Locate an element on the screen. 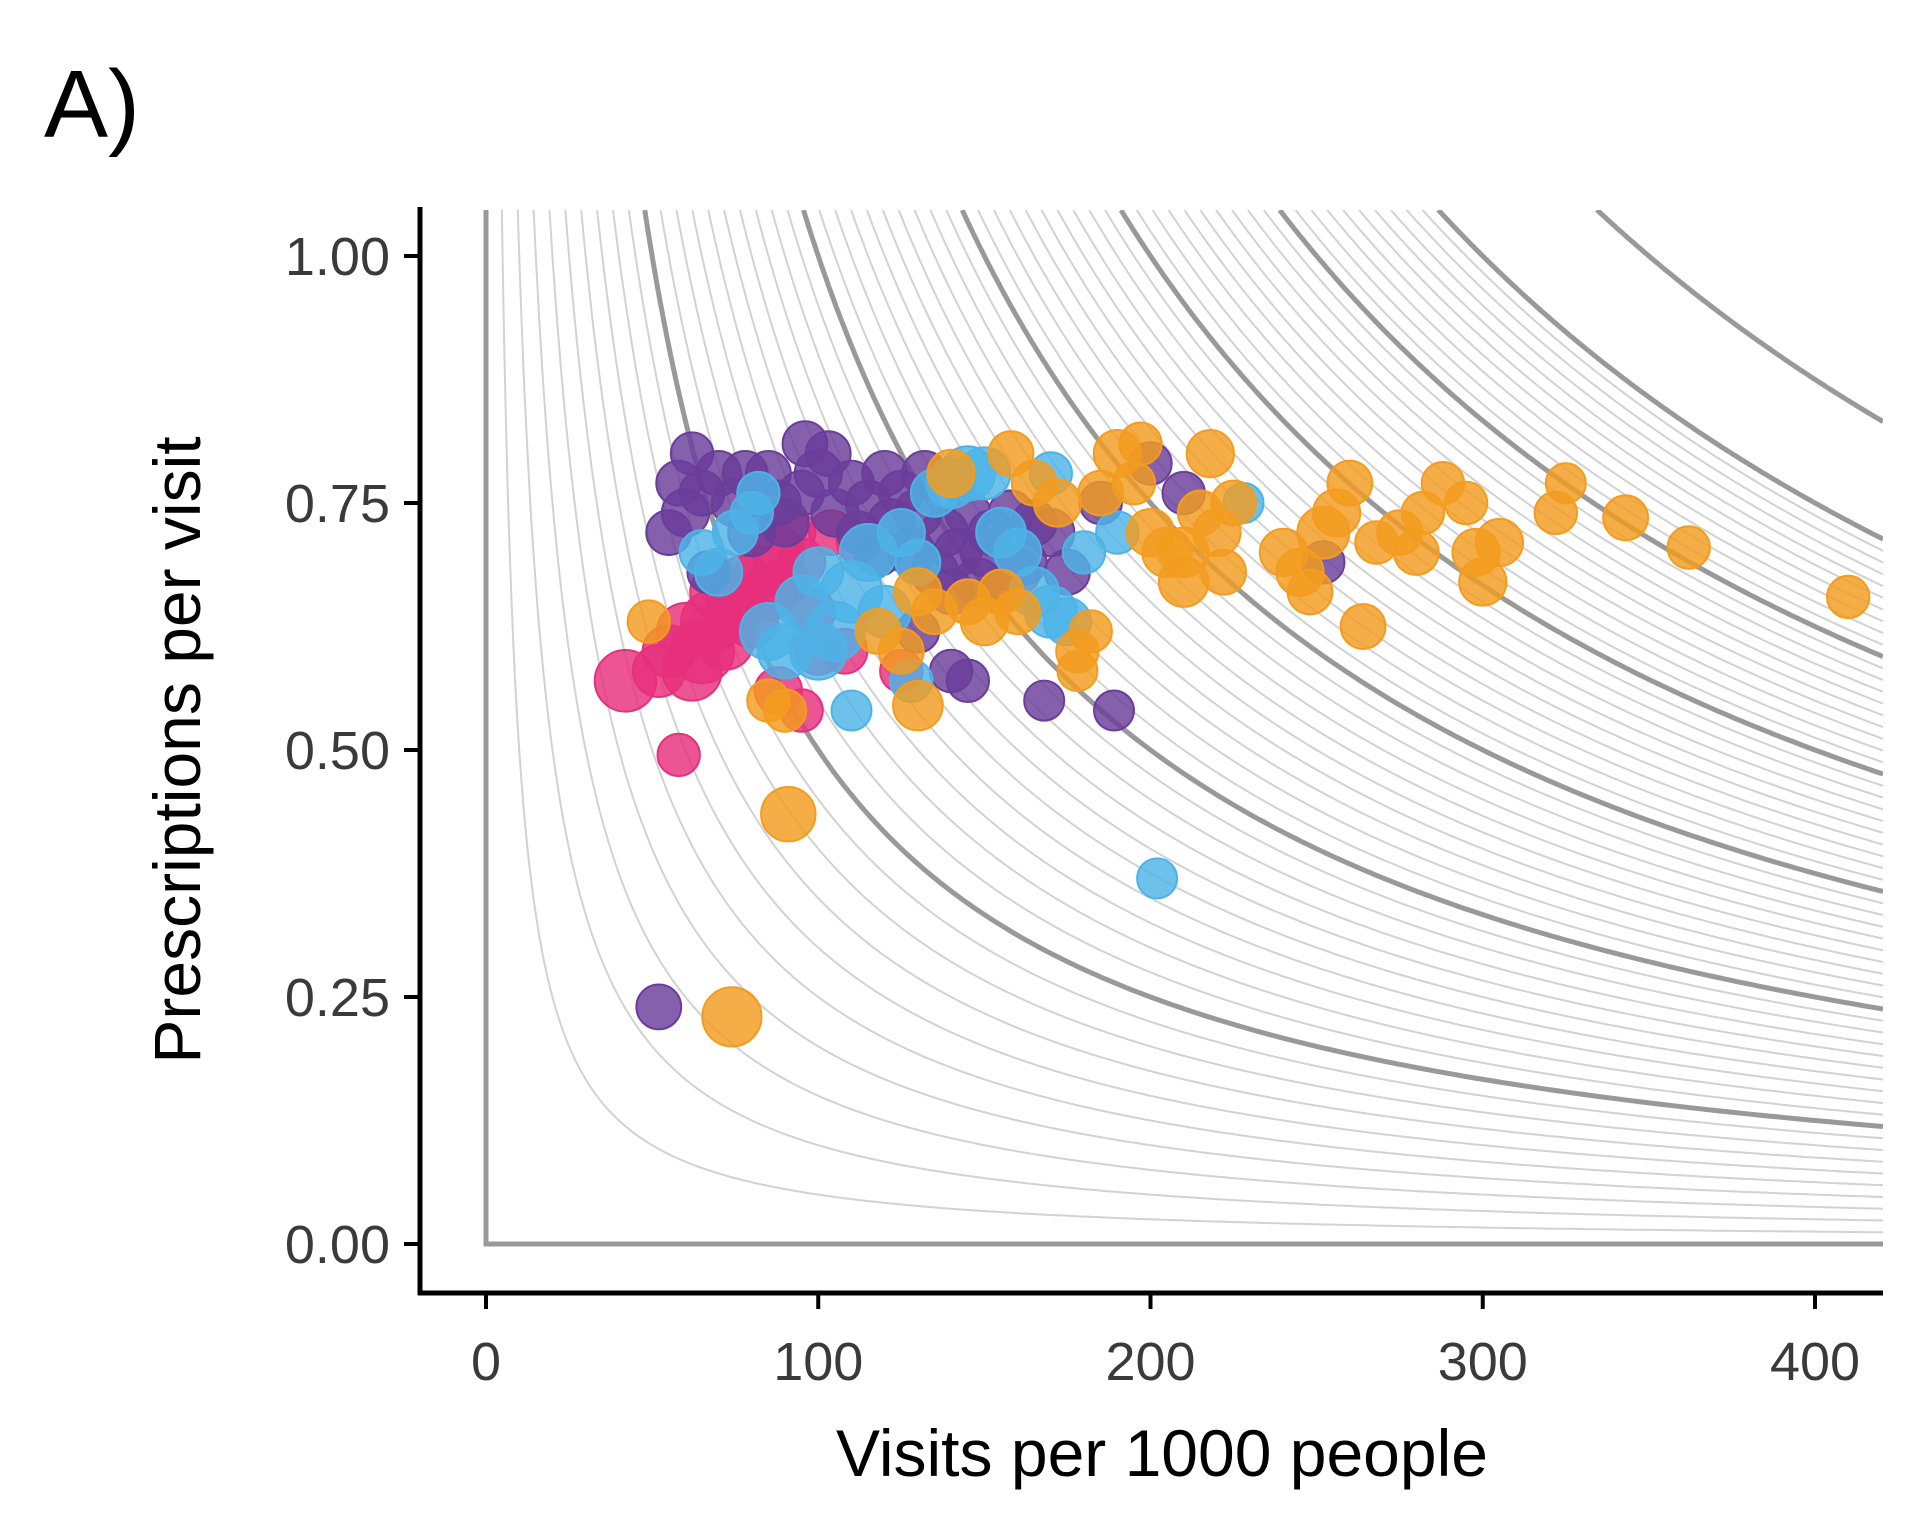 Image resolution: width=1920 pixels, height=1536 pixels. y-axis-title: Prescriptions per visit is located at coordinates (177, 749).